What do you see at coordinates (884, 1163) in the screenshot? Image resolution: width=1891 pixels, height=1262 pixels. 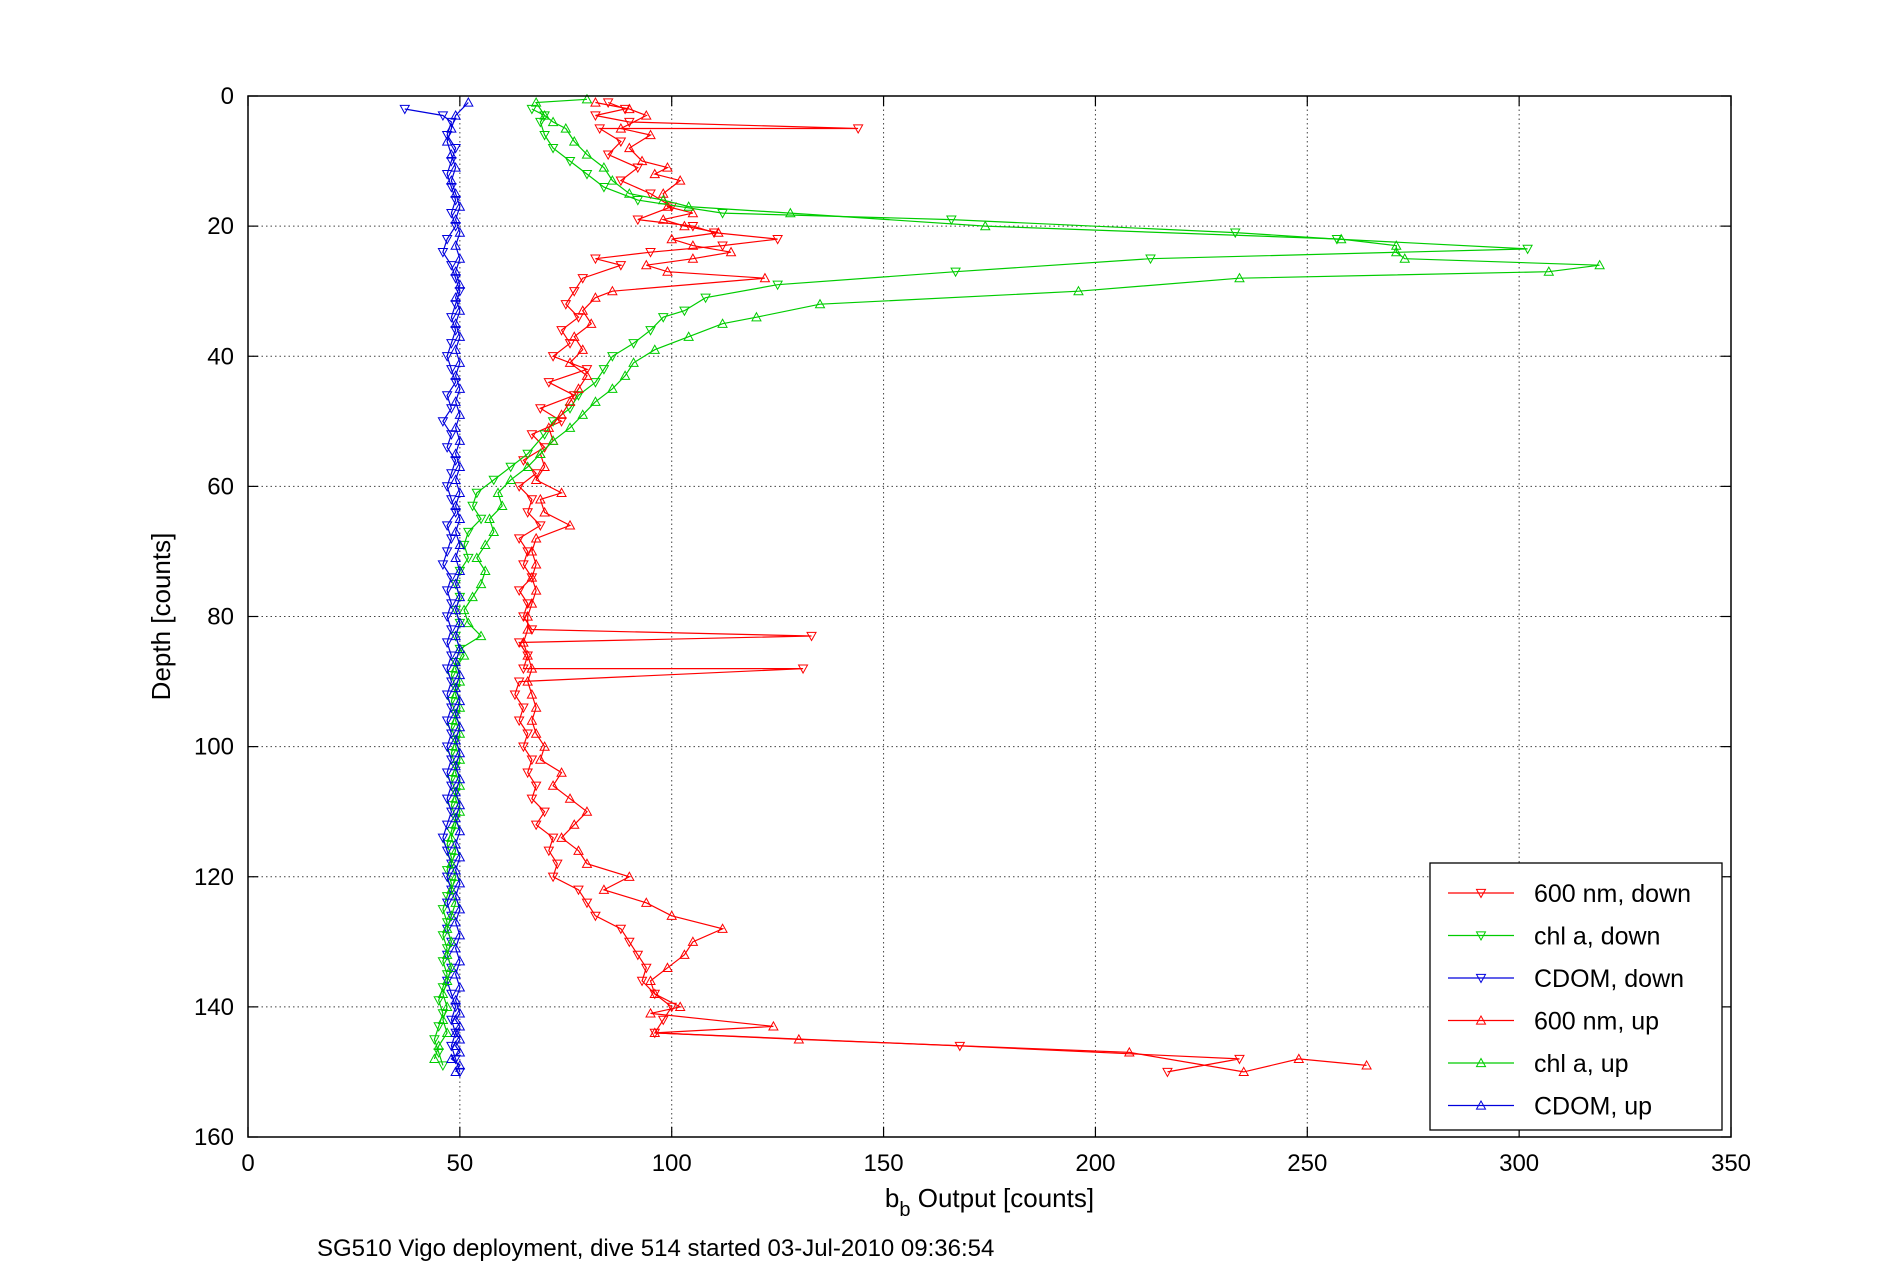 I see `x-tick-label: 150` at bounding box center [884, 1163].